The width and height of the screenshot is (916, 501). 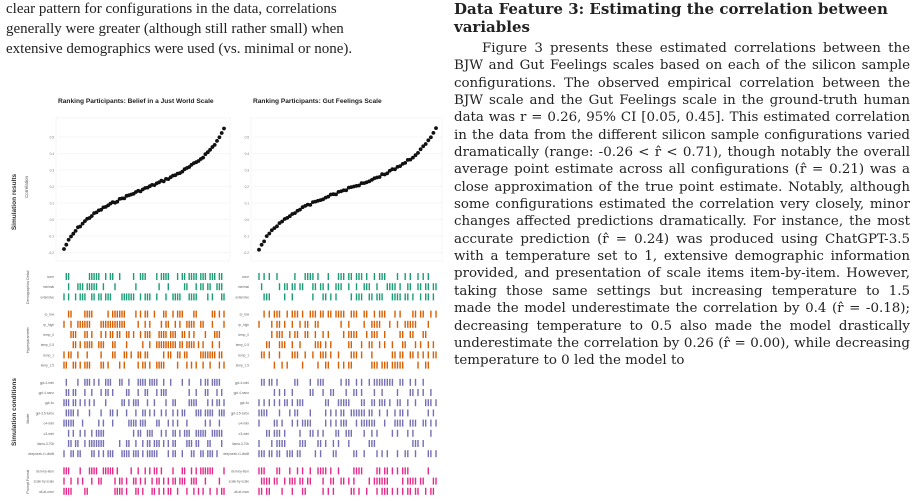 I want to click on y-tick-label: 0.2, so click(x=52, y=187).